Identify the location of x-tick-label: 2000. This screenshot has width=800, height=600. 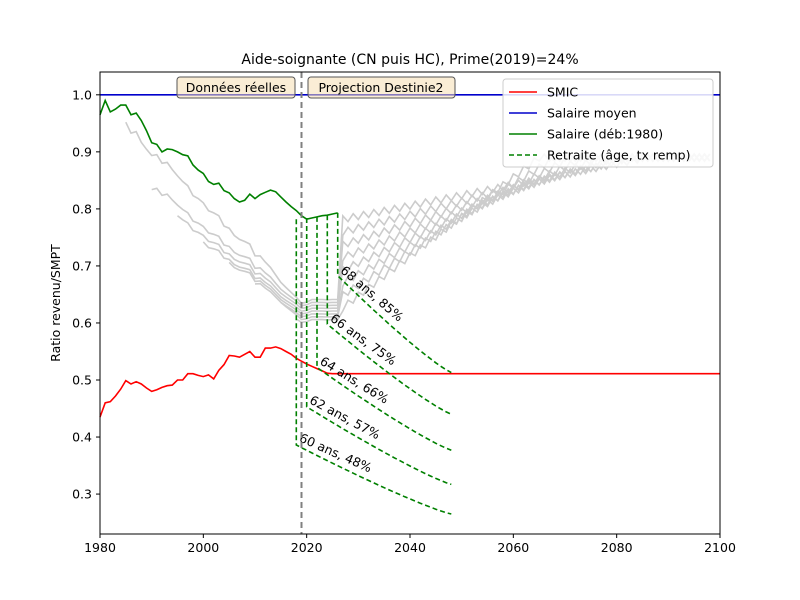
(203, 547).